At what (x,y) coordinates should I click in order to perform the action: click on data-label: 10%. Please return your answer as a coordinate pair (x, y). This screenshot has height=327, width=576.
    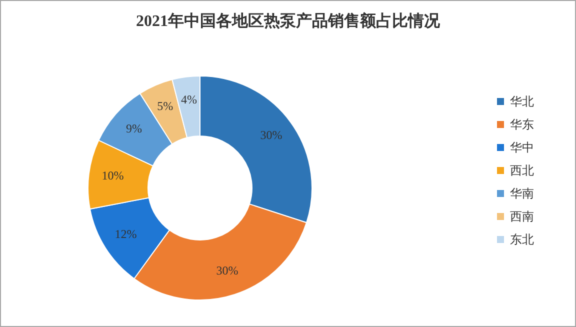
    Looking at the image, I should click on (113, 175).